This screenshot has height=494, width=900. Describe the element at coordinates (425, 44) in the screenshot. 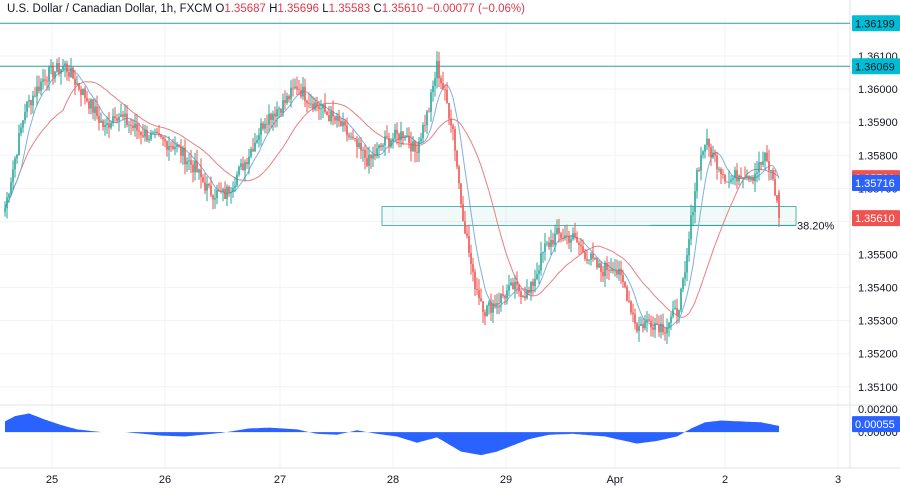

I see `horizontal-levels` at that location.